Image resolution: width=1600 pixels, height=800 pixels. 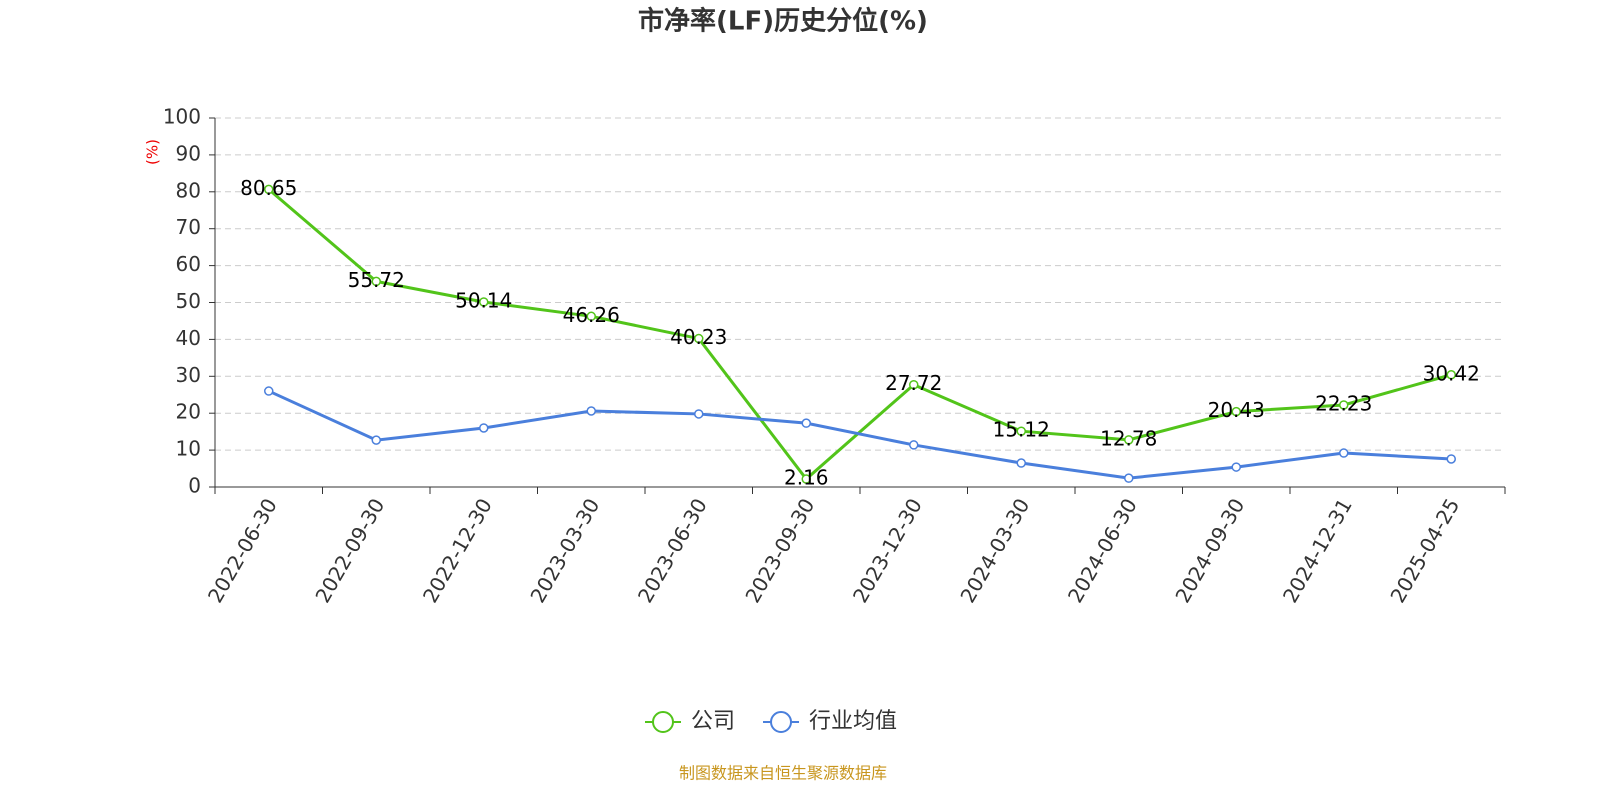 I want to click on y-tick-label: 60, so click(x=188, y=264).